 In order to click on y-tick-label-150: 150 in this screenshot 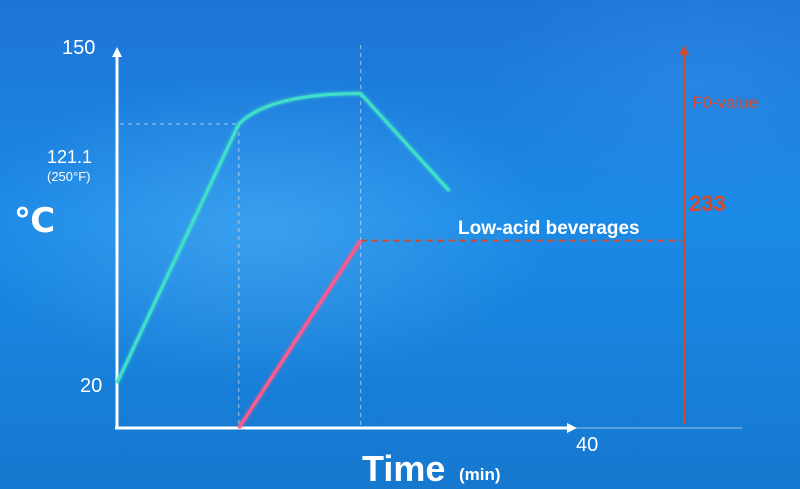, I will do `click(78, 48)`.